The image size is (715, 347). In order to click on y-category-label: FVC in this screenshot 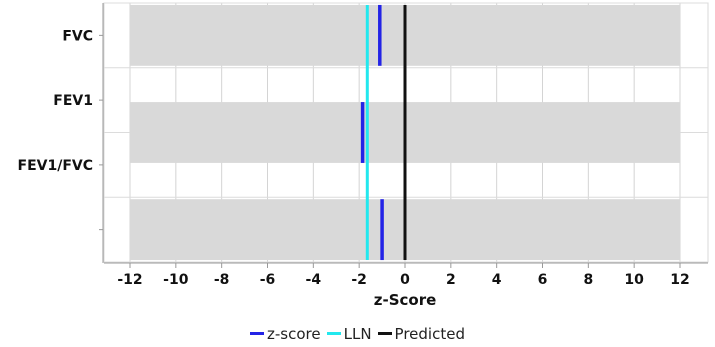, I will do `click(77, 36)`.